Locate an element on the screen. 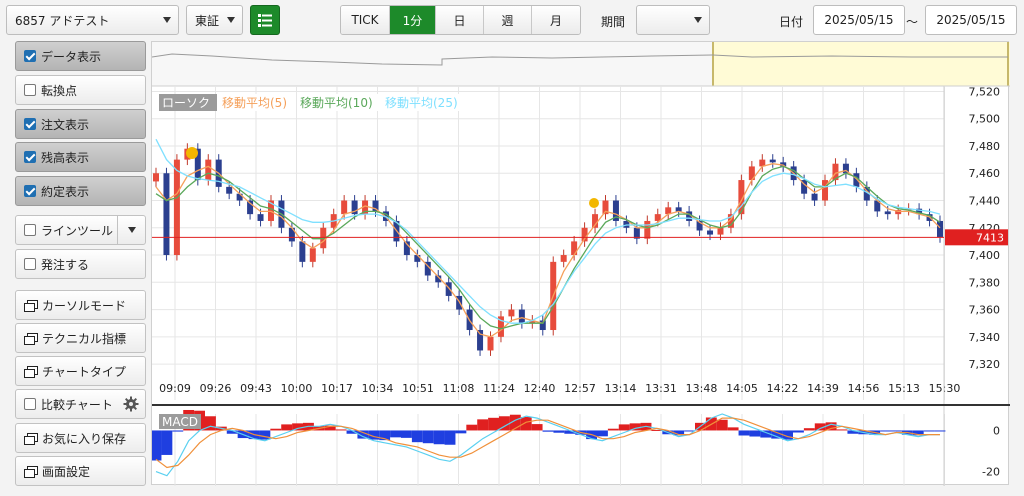 This screenshot has width=1024, height=496. y-tick-label: 7,400 is located at coordinates (985, 255).